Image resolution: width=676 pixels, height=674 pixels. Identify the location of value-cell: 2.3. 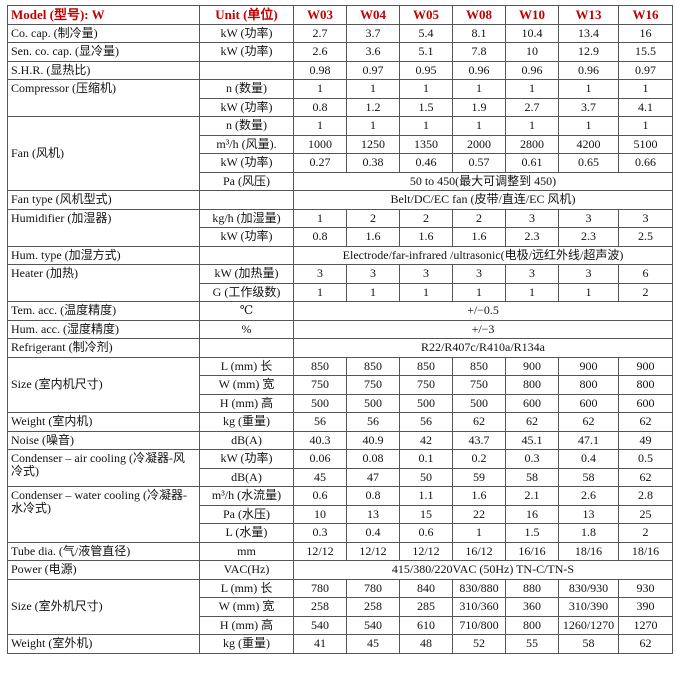
(532, 237).